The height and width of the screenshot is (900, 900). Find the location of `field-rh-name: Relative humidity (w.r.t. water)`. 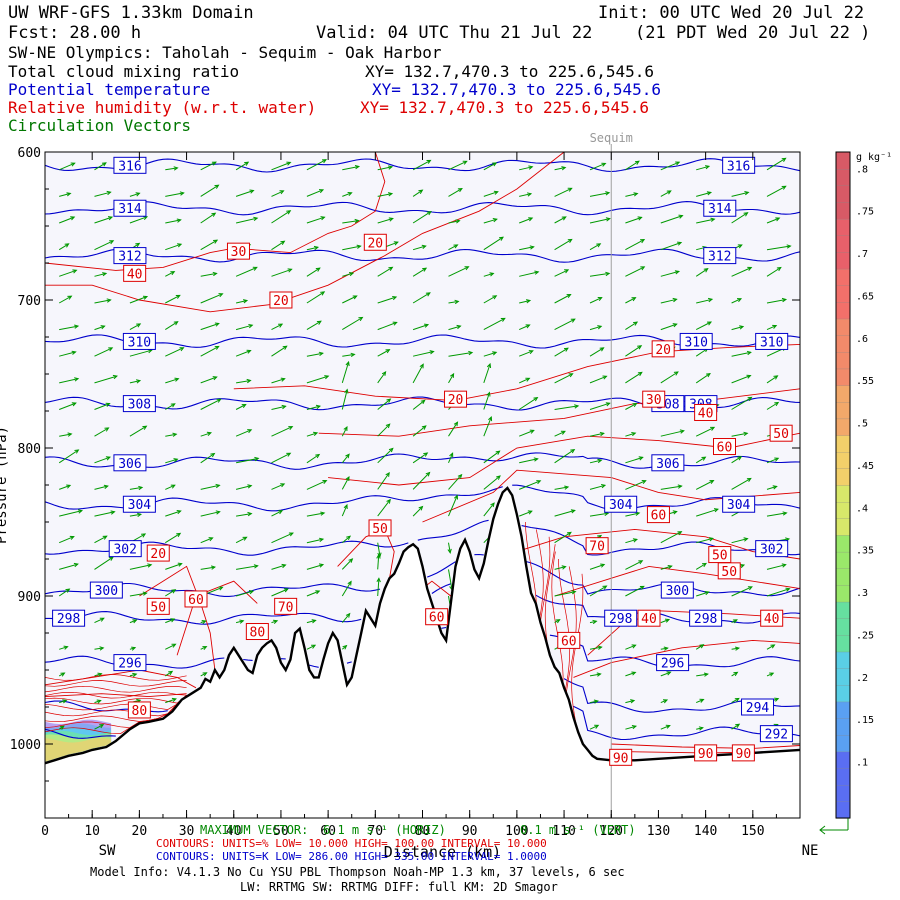

field-rh-name: Relative humidity (w.r.t. water) is located at coordinates (162, 107).